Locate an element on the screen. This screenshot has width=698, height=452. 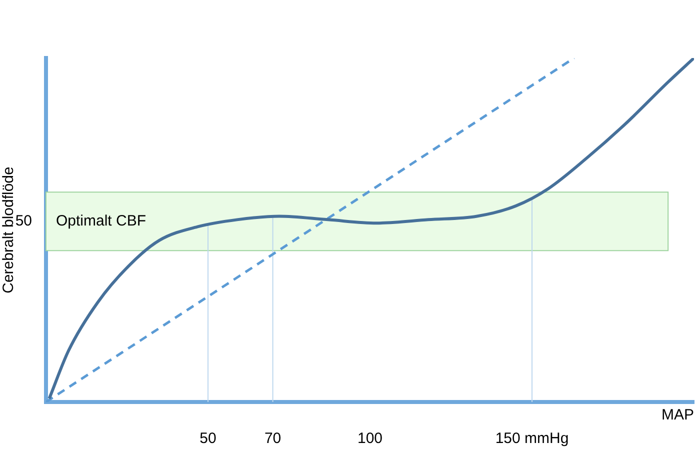
x-tick-label: 150 mmHg is located at coordinates (532, 439).